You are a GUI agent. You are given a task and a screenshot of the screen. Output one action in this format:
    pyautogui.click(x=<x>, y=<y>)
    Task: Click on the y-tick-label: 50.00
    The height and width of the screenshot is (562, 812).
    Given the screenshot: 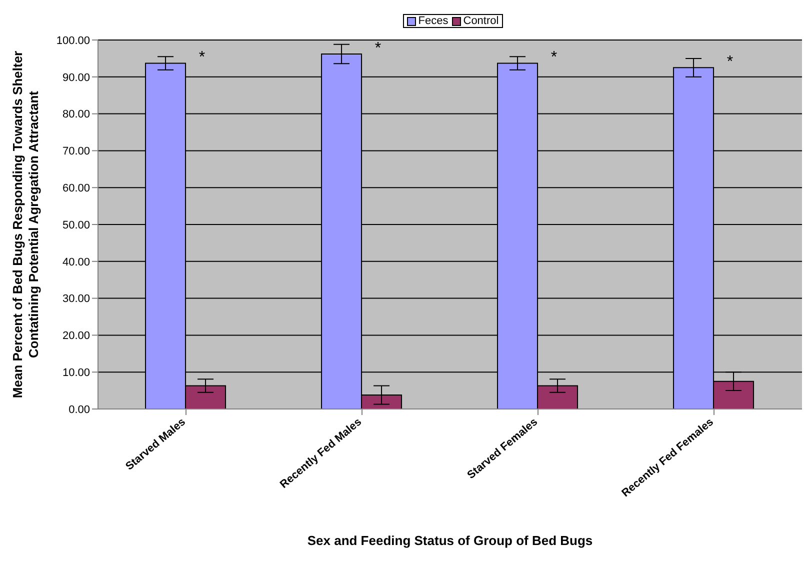 What is the action you would take?
    pyautogui.click(x=76, y=225)
    